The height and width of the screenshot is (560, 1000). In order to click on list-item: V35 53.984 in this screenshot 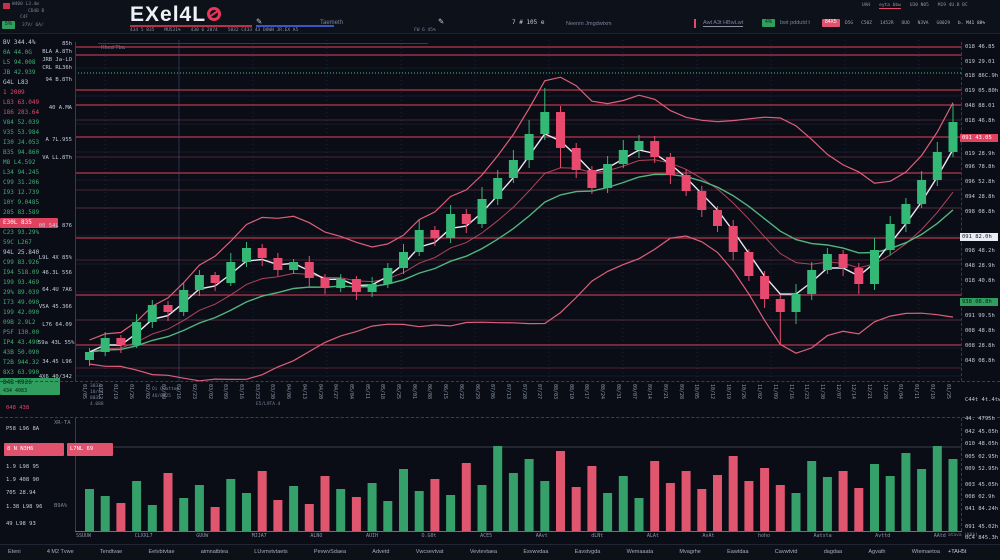, I will do `click(21, 132)`.